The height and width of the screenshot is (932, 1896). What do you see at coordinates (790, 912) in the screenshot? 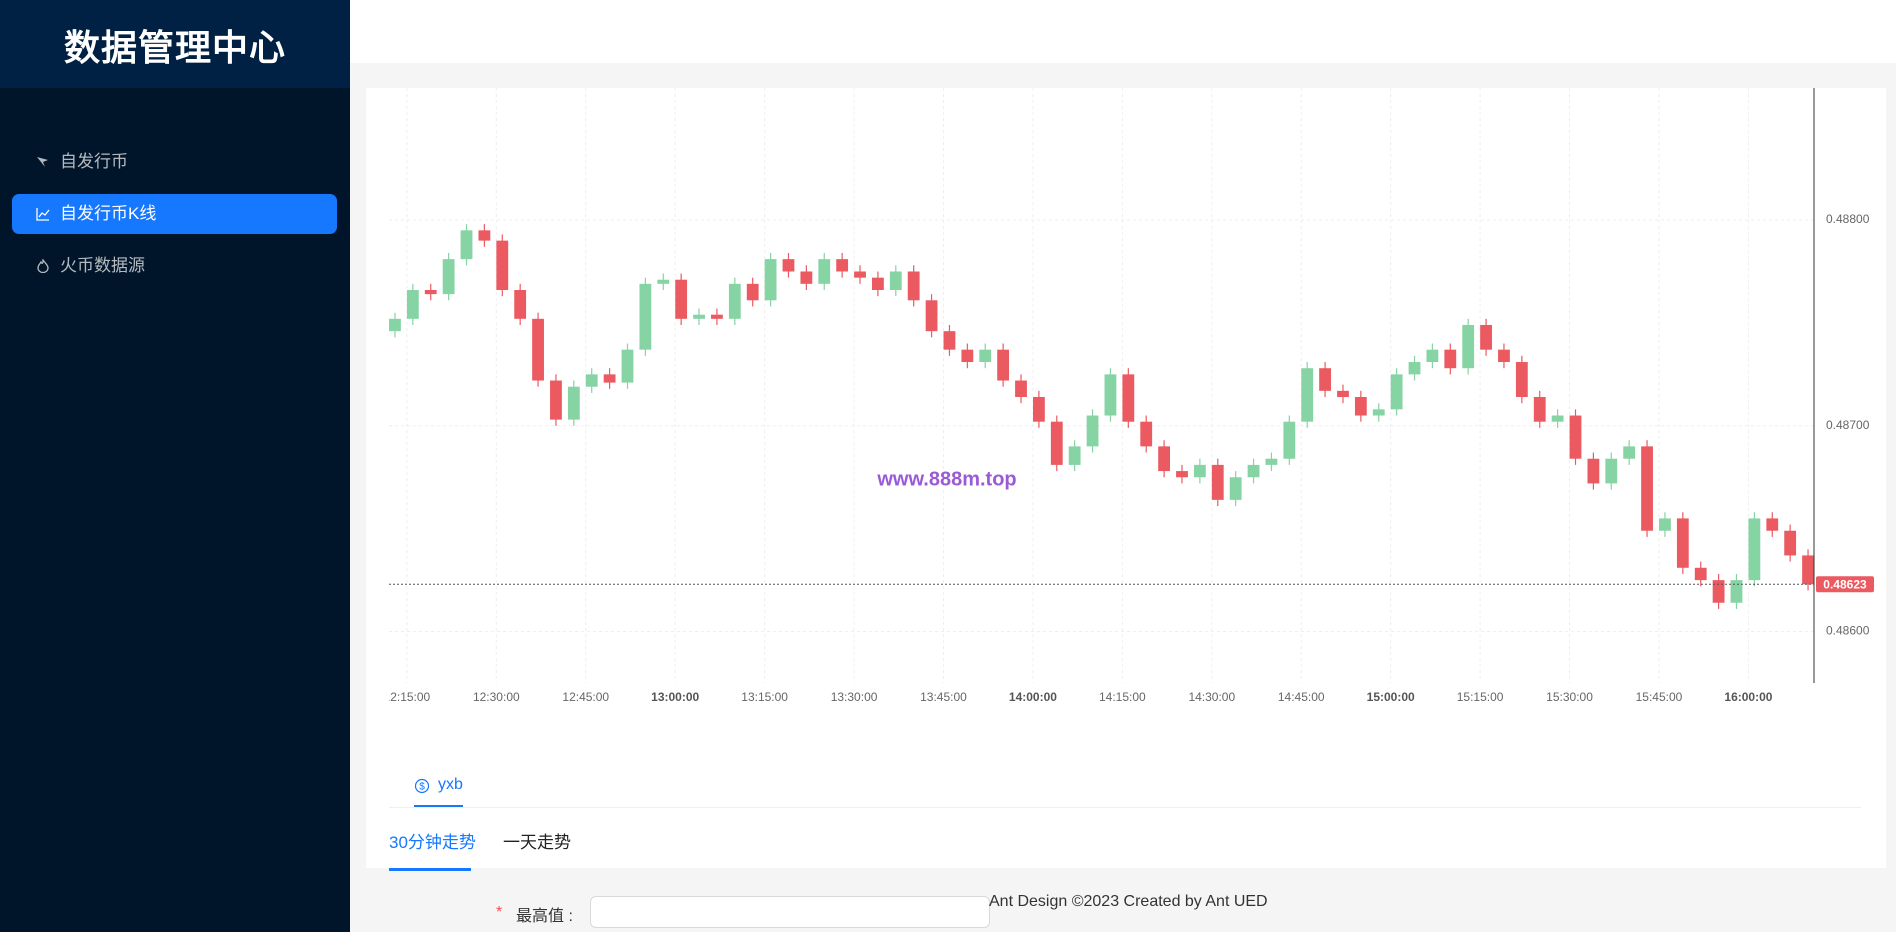
I see `input` at bounding box center [790, 912].